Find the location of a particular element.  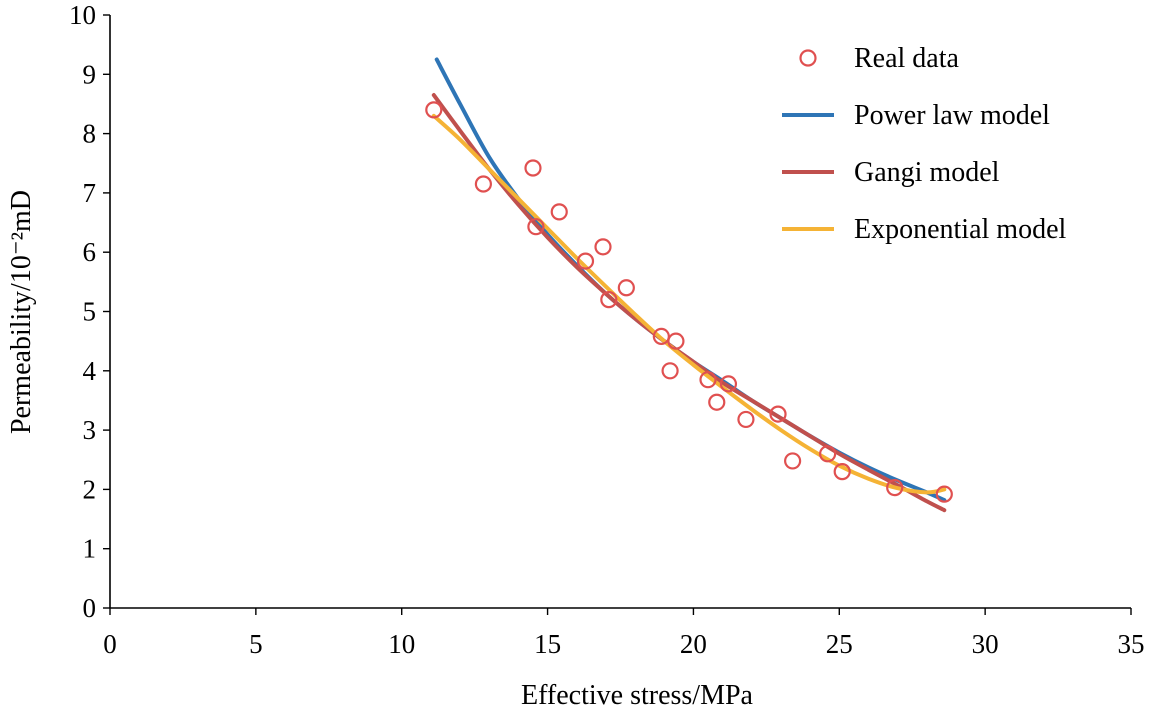

x-tick-label: 20 is located at coordinates (693, 644).